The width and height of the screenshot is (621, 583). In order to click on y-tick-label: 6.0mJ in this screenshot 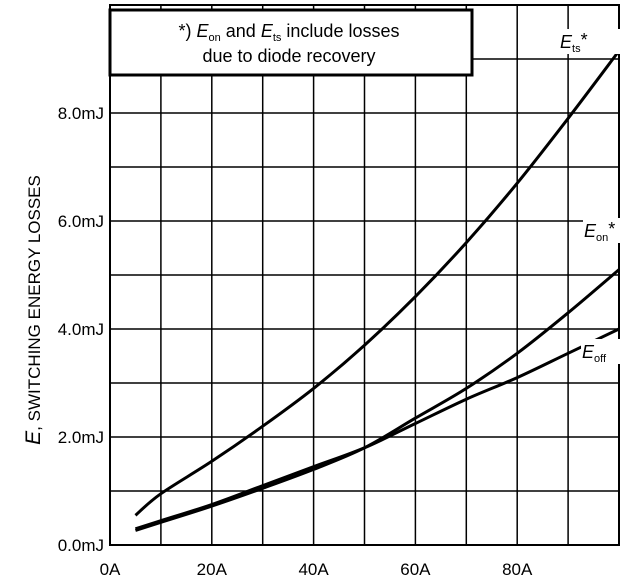, I will do `click(81, 221)`.